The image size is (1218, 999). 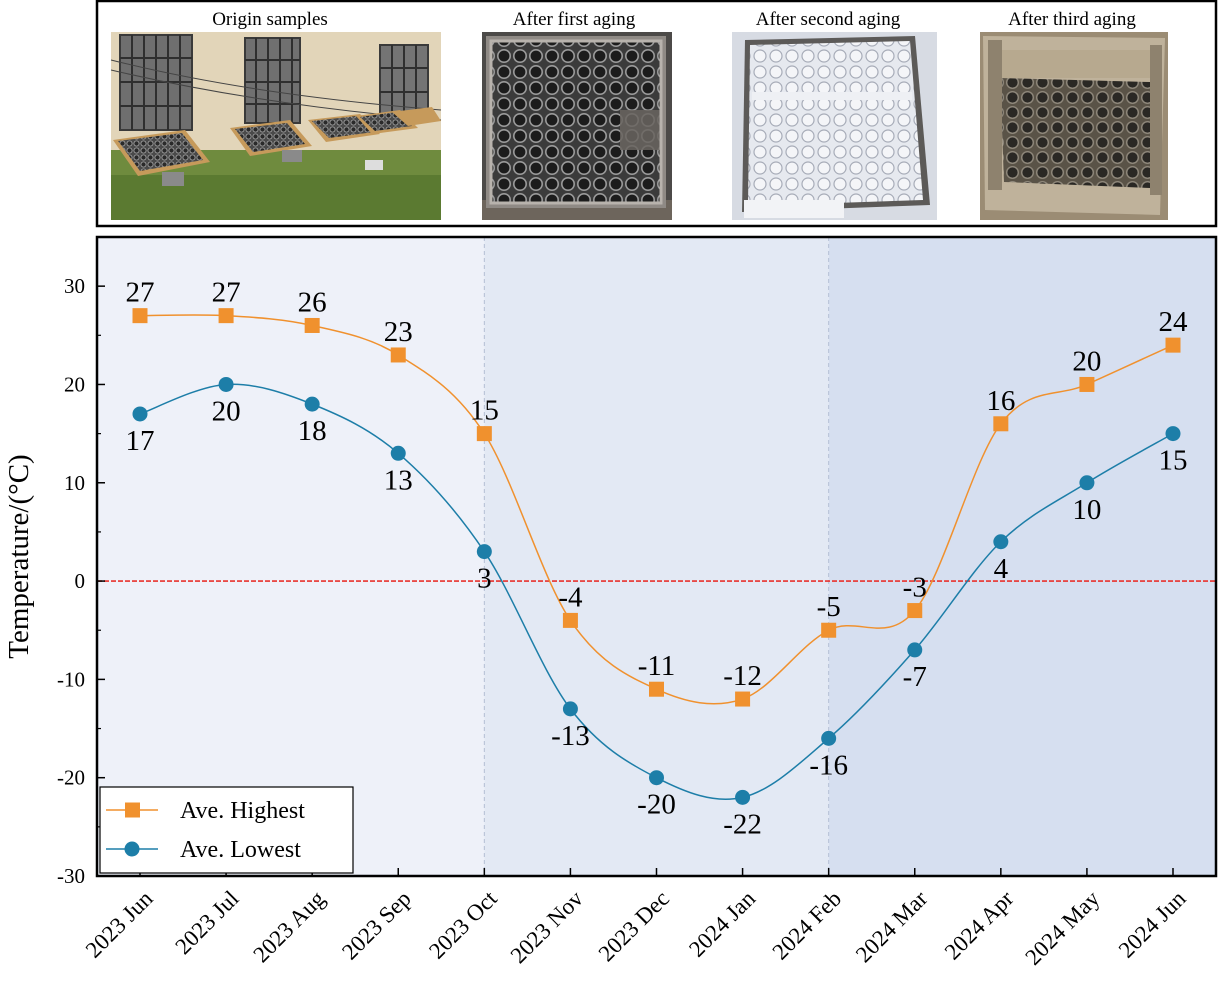 What do you see at coordinates (892, 927) in the screenshot?
I see `x-tick-label: 2024 Mar` at bounding box center [892, 927].